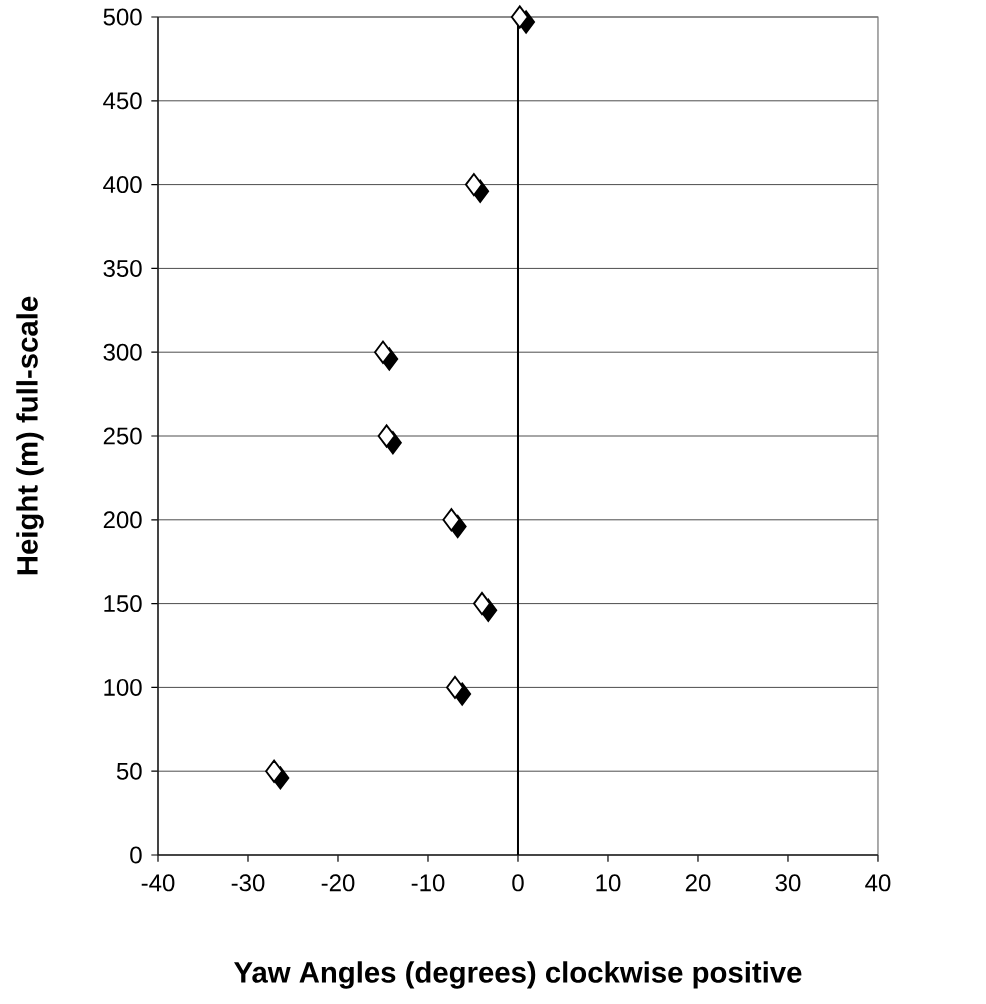 This screenshot has width=986, height=1004. I want to click on y-tick-label: 450, so click(122, 101).